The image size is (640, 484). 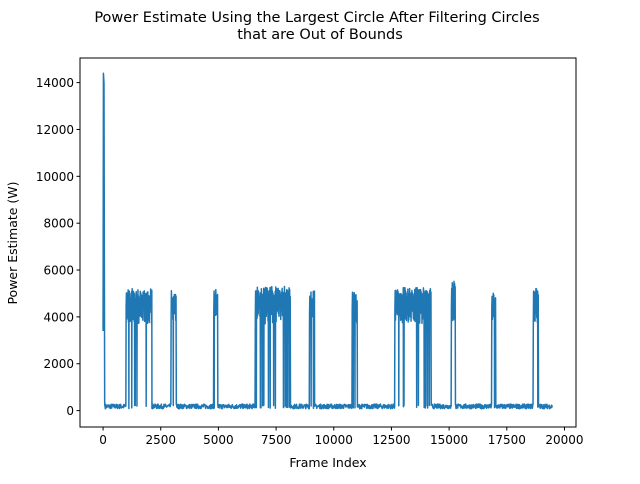 I want to click on x-axis-ticks: 0 2500 5000 7500 10000 12500 15000 17500 20000, so click(x=341, y=437).